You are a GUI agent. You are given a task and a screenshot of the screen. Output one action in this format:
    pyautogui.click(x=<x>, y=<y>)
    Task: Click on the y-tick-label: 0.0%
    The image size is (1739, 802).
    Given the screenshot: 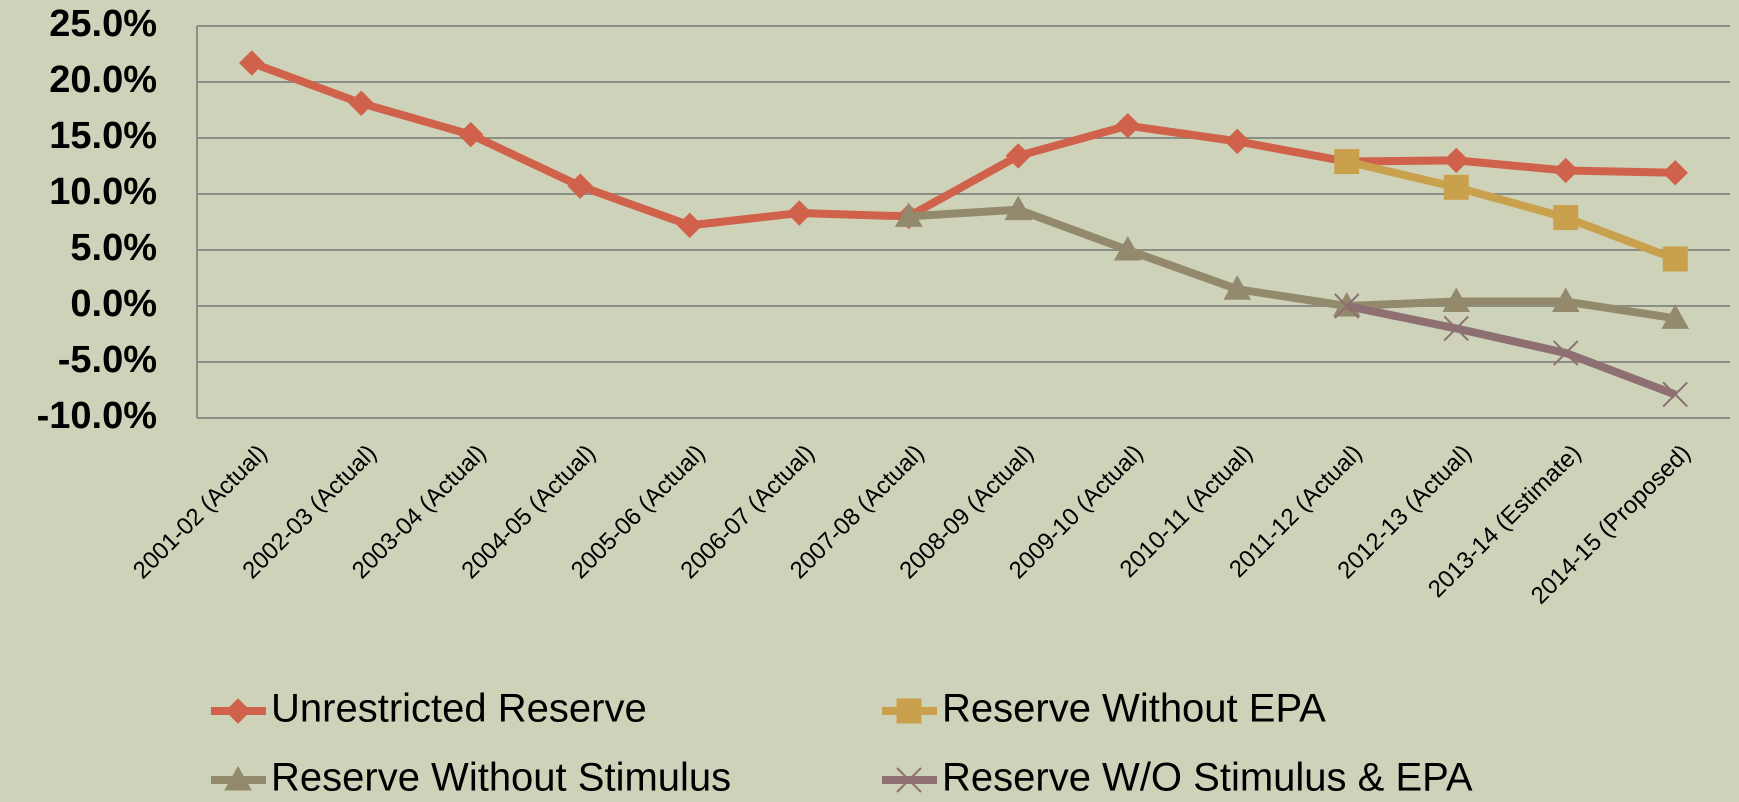 What is the action you would take?
    pyautogui.click(x=113, y=304)
    